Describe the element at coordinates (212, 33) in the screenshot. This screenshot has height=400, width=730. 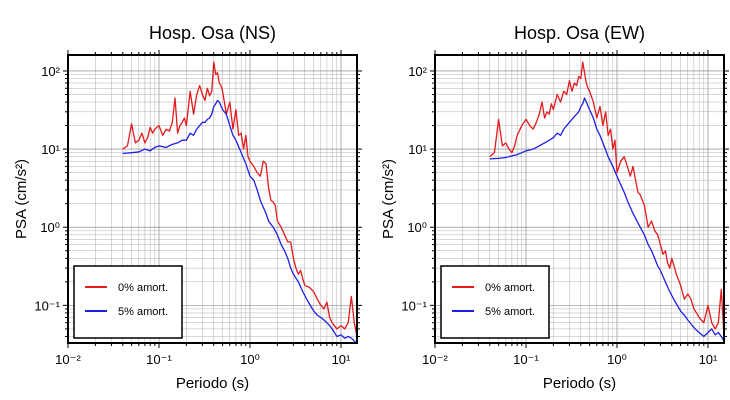
I see `chart-title: Hosp. Osa (NS)` at that location.